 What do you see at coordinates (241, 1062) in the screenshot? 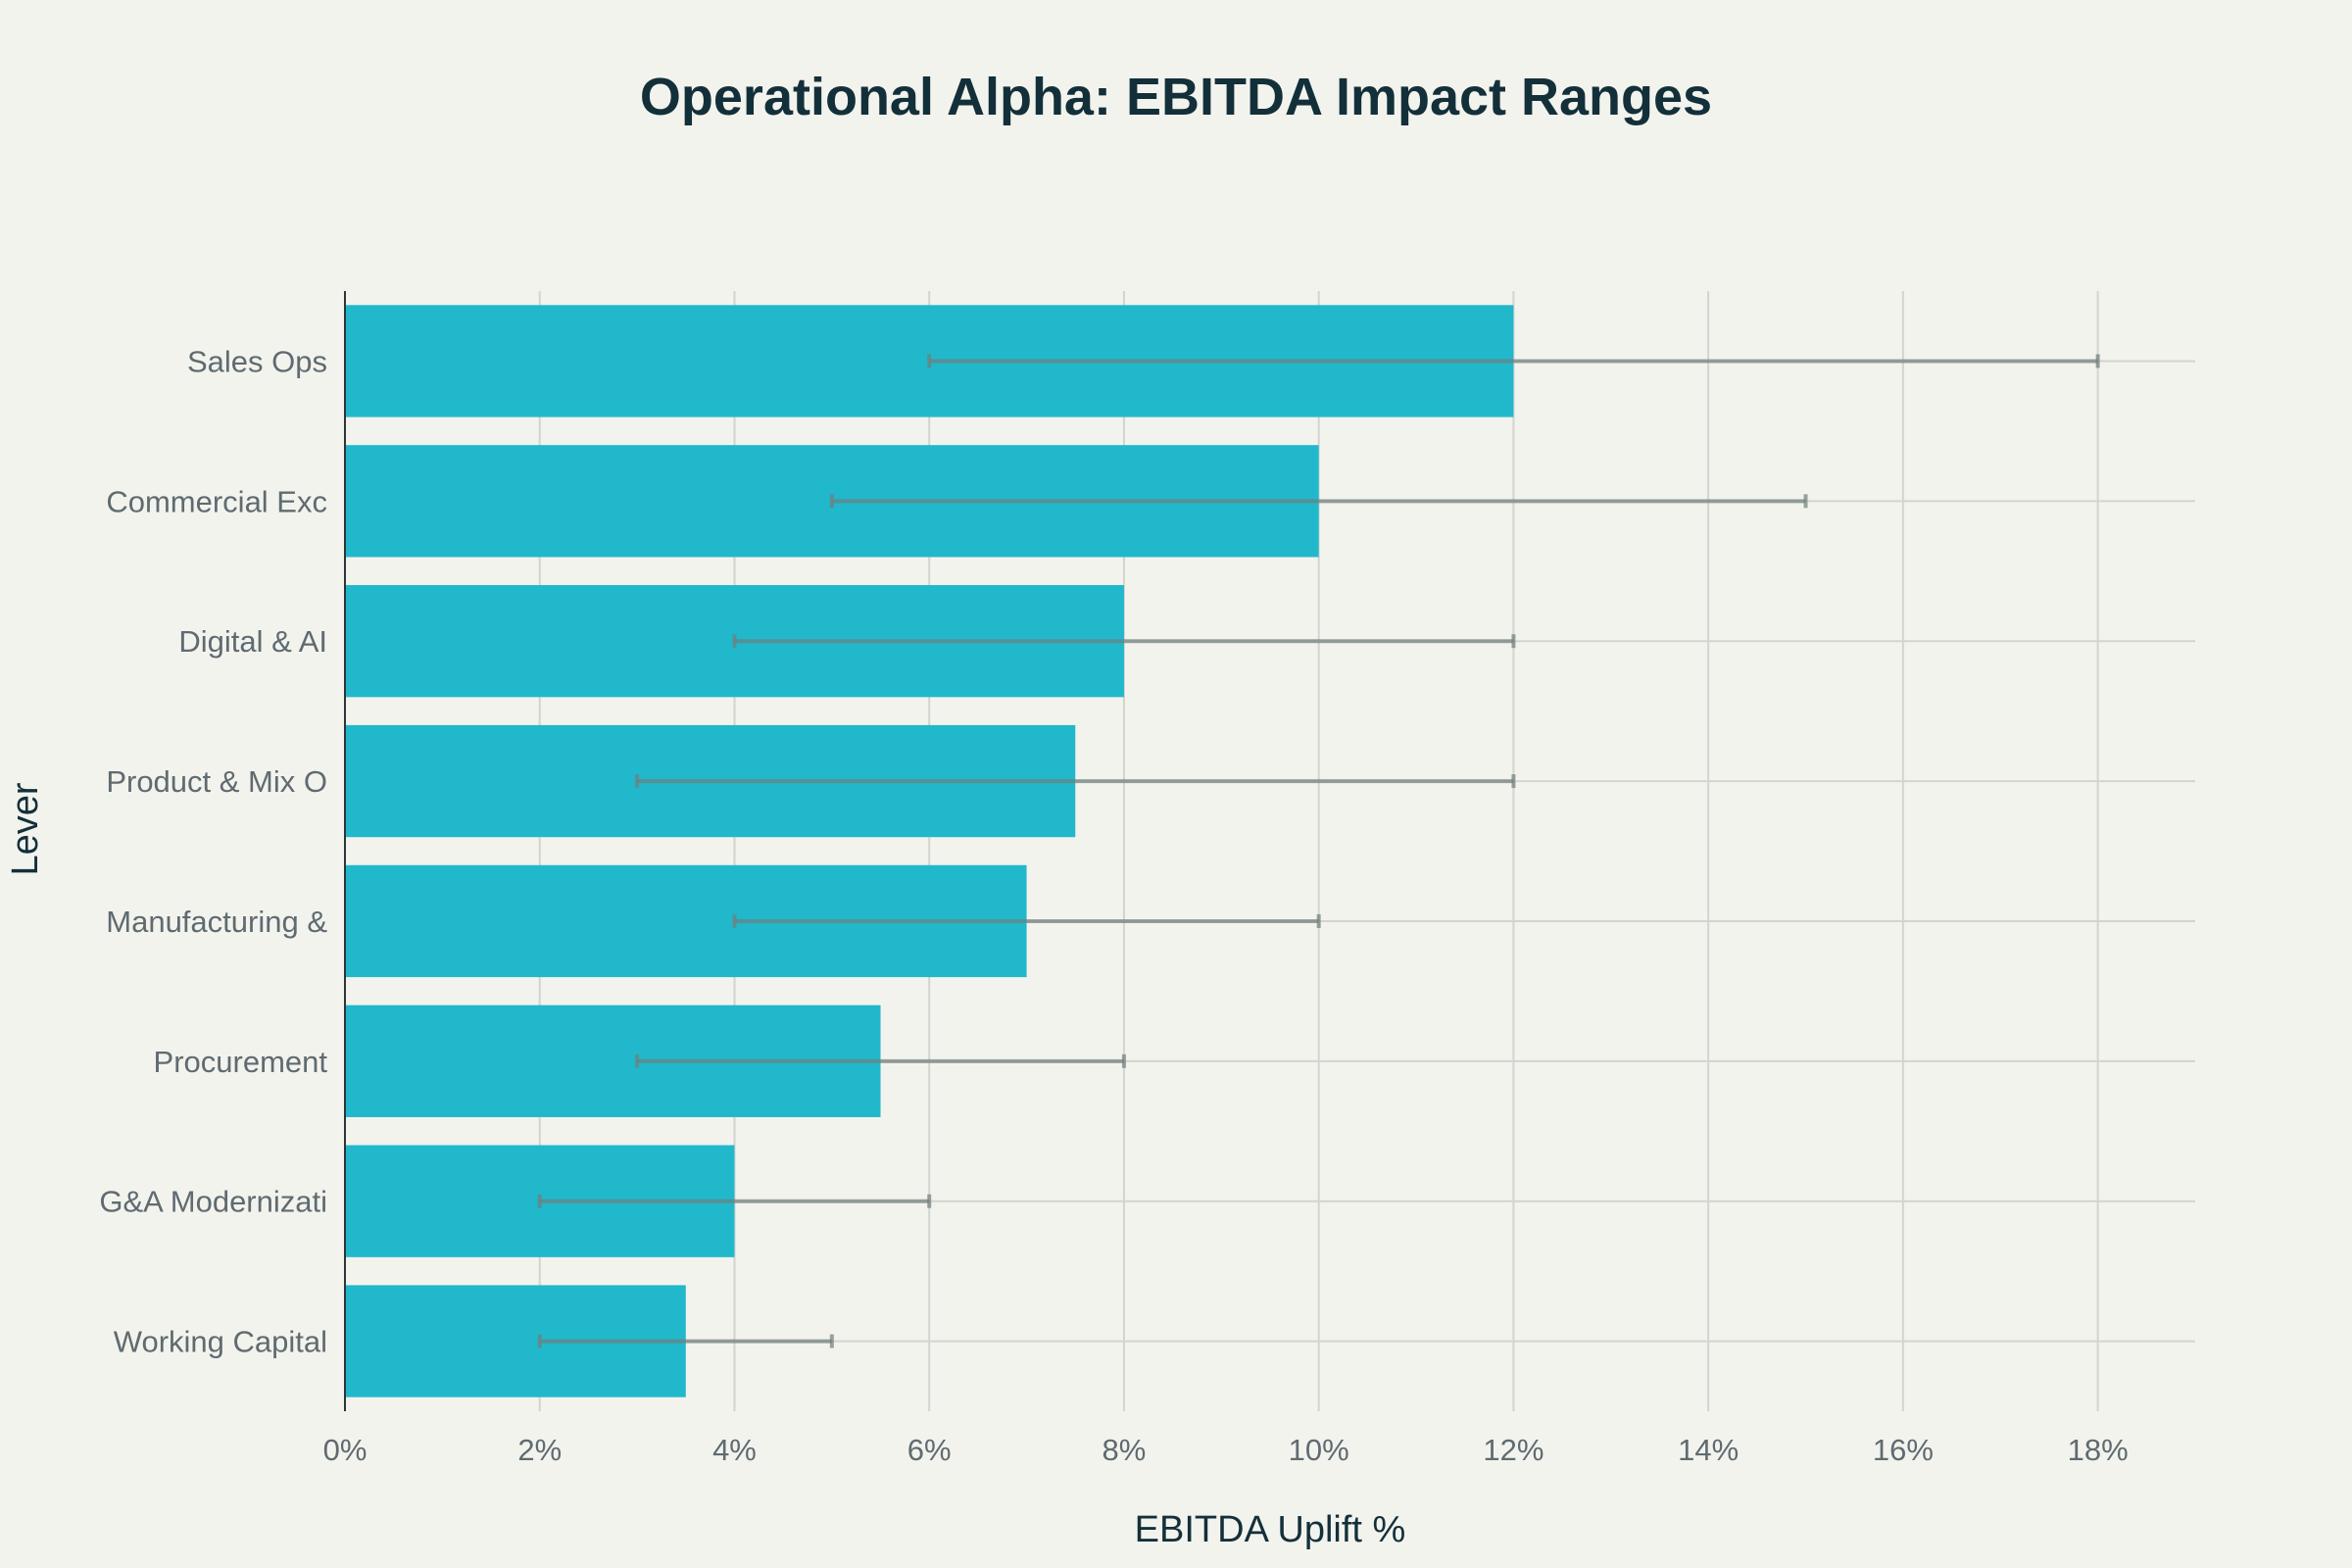
I see `y-tick-label: Procurement` at bounding box center [241, 1062].